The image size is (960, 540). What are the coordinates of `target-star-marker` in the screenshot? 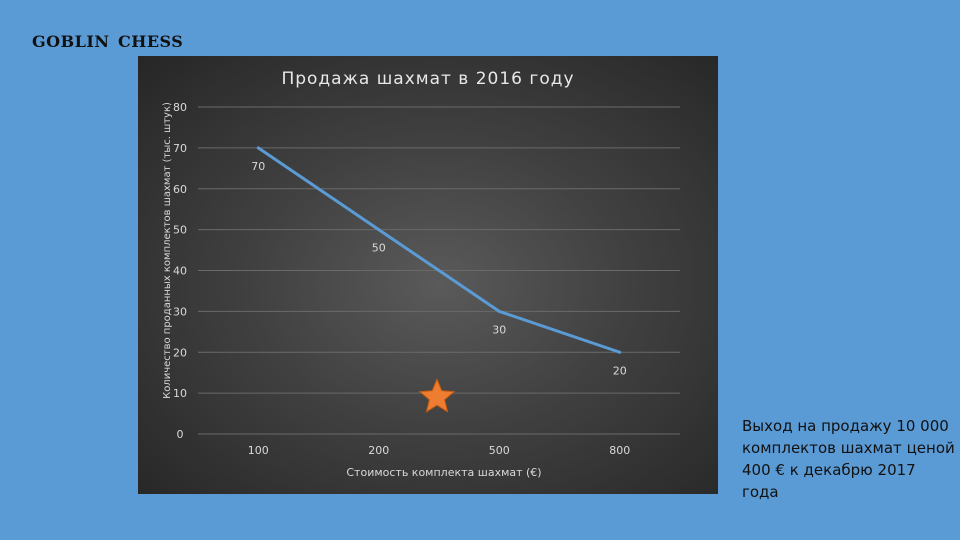 It's located at (437, 395).